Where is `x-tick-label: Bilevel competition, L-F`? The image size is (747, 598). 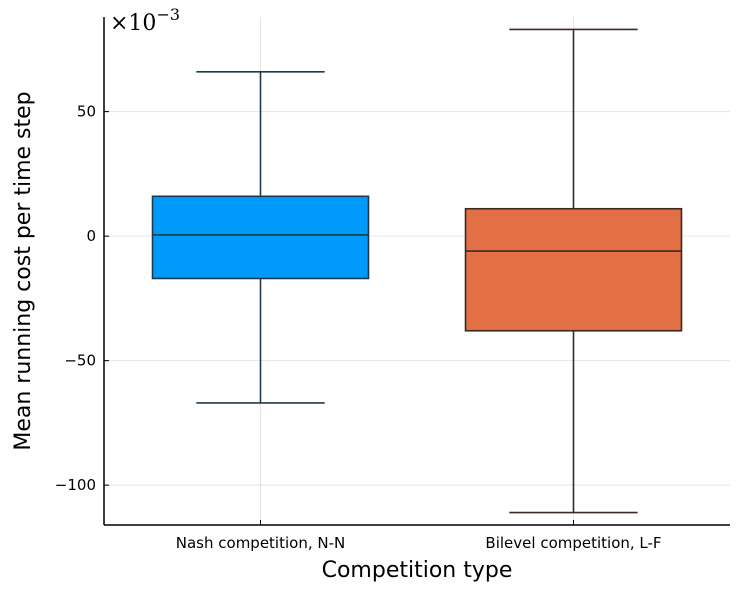
x-tick-label: Bilevel competition, L-F is located at coordinates (573, 543).